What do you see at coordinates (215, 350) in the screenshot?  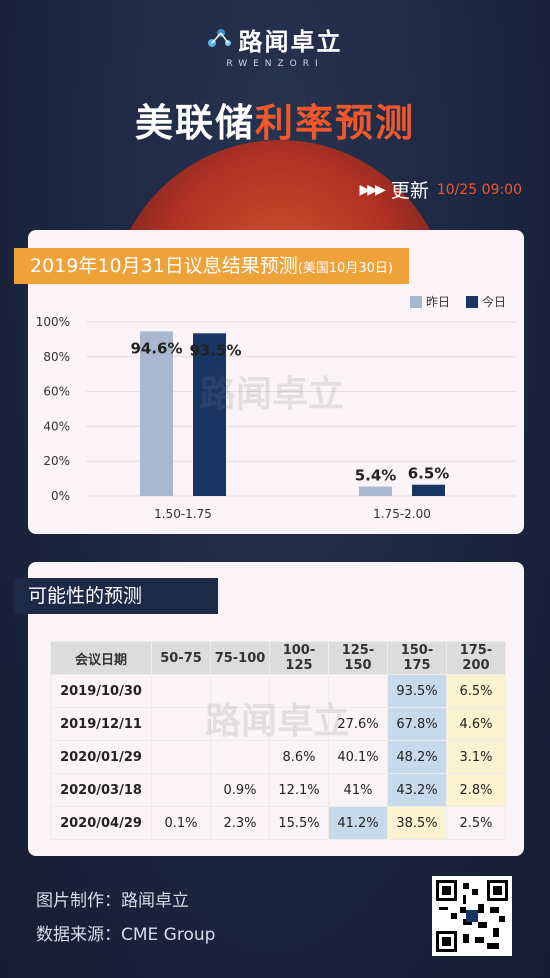 I see `data-label: 93.5%` at bounding box center [215, 350].